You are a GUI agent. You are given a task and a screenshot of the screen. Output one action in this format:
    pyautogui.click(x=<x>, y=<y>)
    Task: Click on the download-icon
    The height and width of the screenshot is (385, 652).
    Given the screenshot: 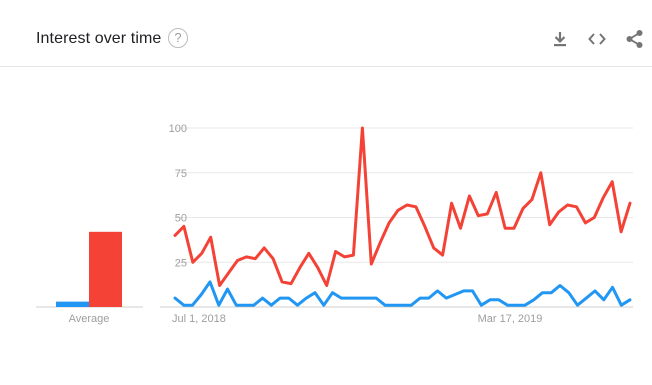 What is the action you would take?
    pyautogui.click(x=560, y=39)
    